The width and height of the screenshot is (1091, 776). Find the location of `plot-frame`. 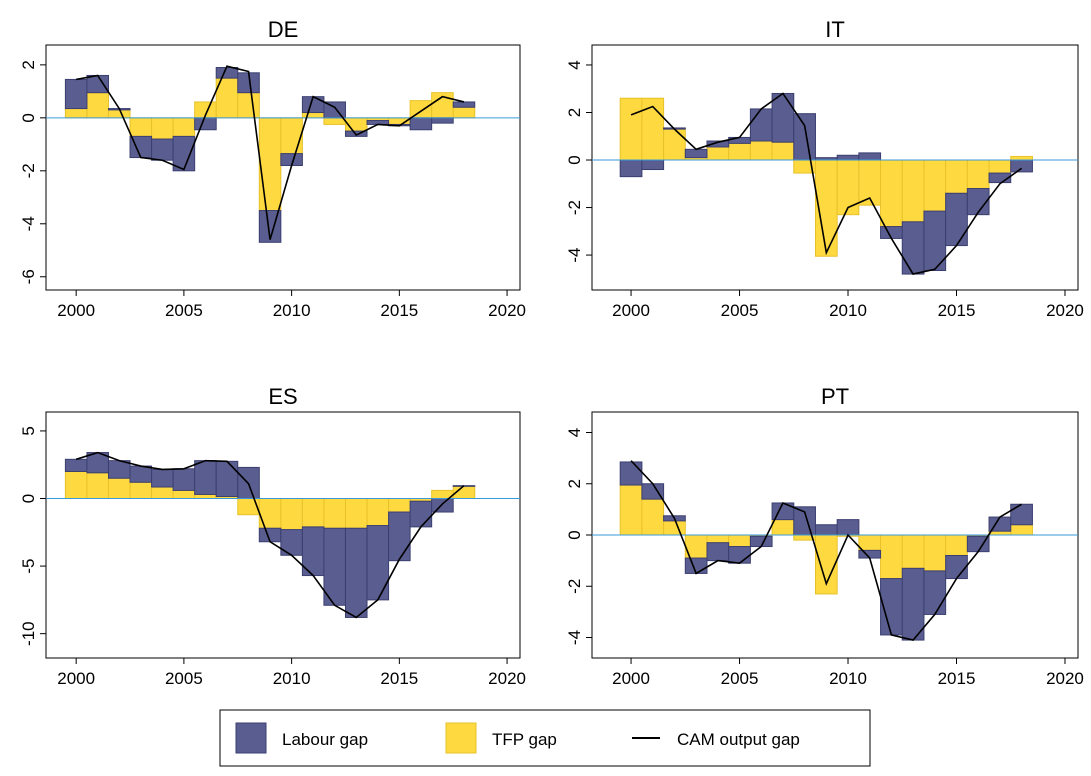

plot-frame is located at coordinates (283, 167).